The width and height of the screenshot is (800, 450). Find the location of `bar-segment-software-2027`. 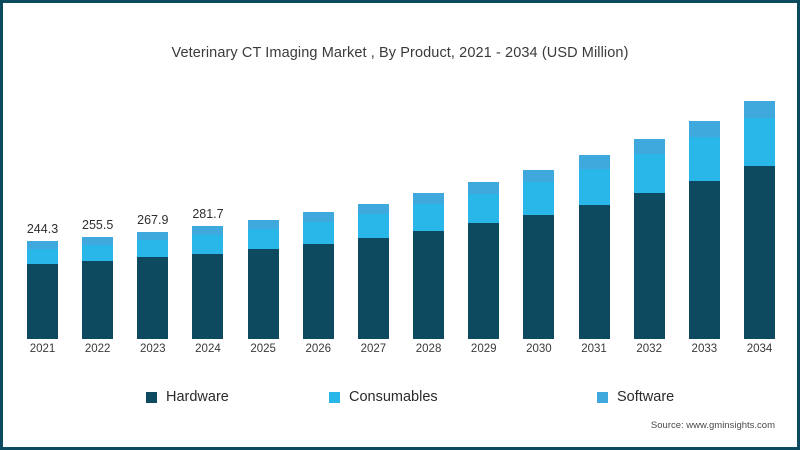

bar-segment-software-2027 is located at coordinates (373, 208).